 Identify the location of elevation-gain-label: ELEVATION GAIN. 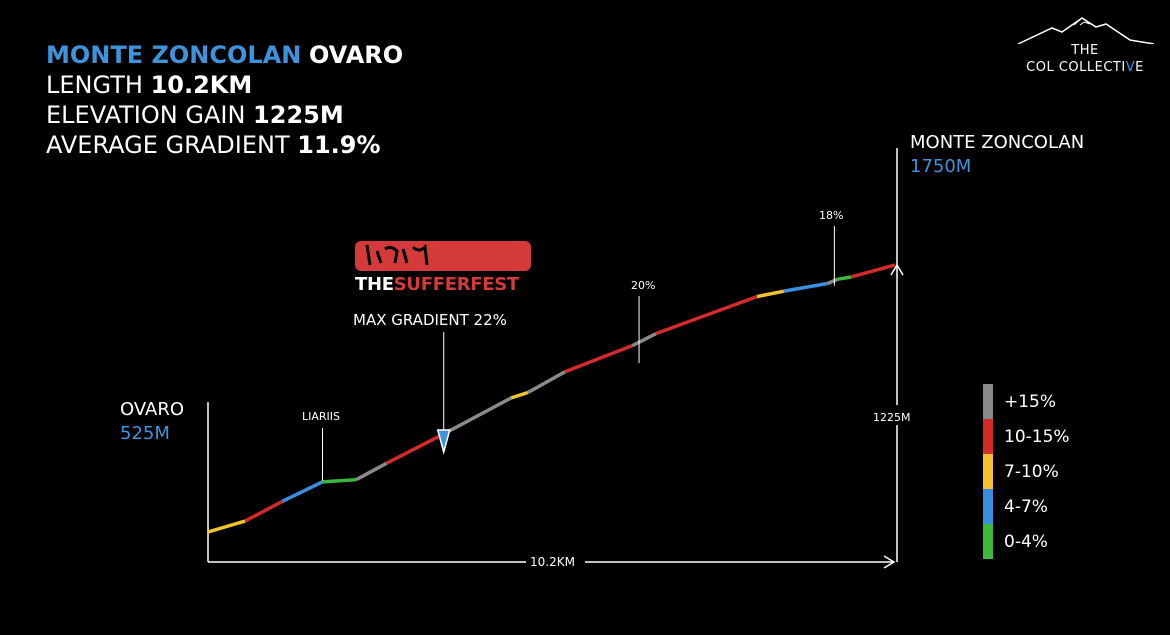
(146, 115).